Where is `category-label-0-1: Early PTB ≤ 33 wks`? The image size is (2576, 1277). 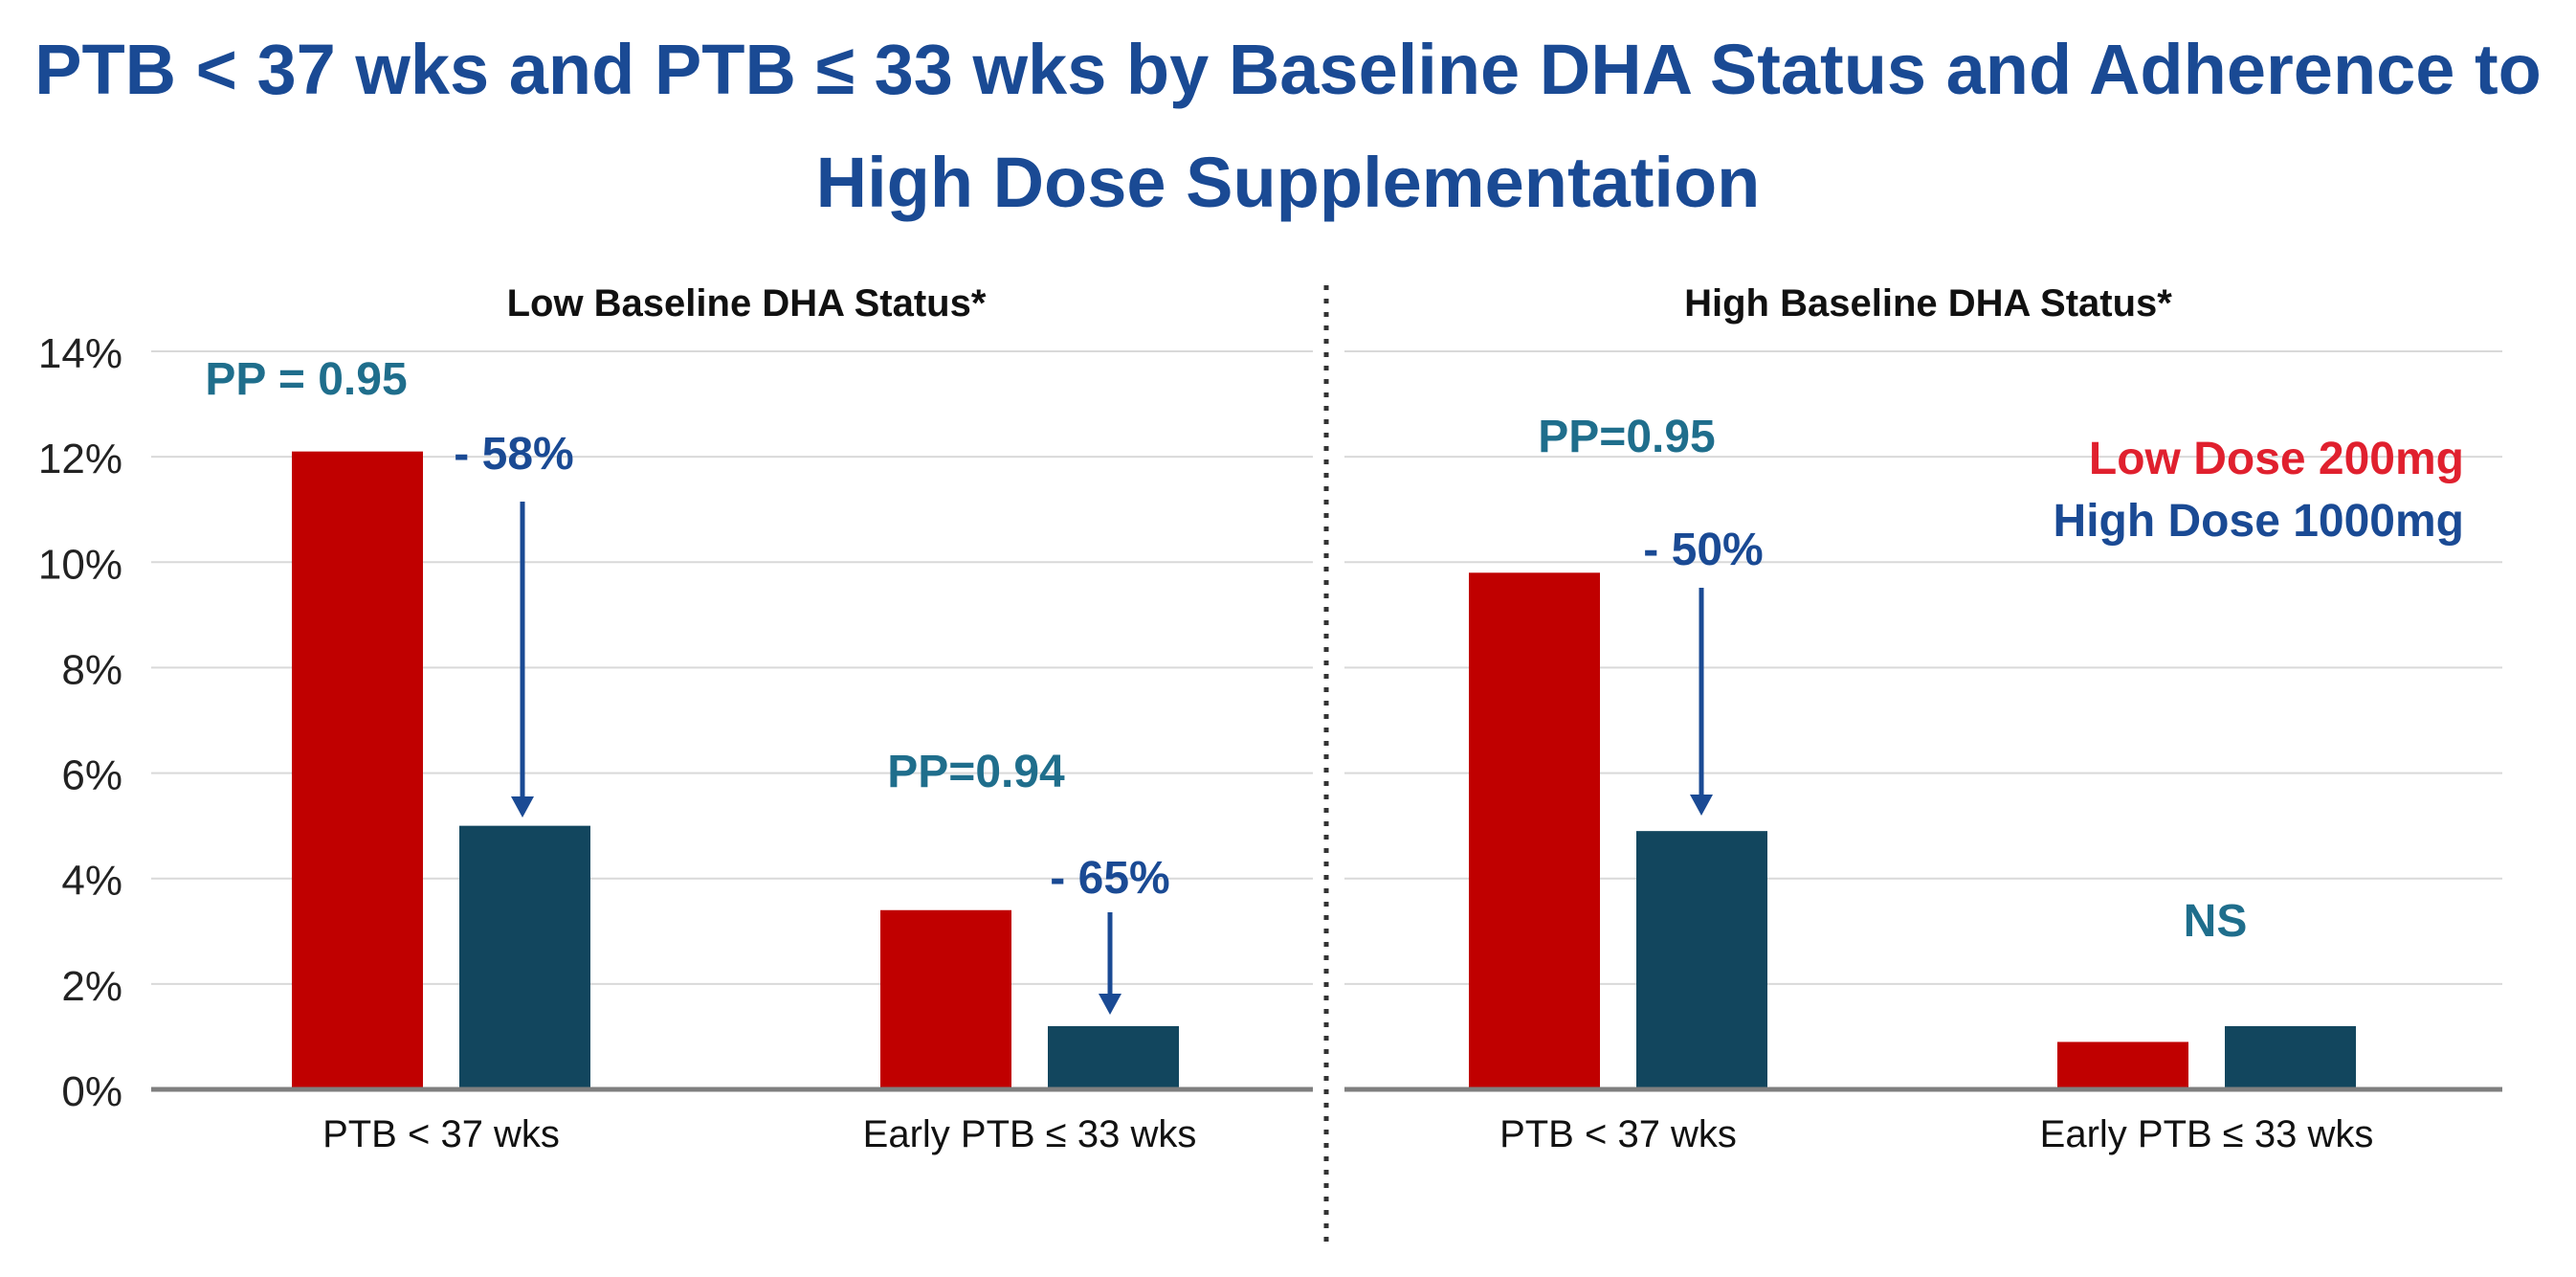
category-label-0-1: Early PTB ≤ 33 wks is located at coordinates (1030, 1134).